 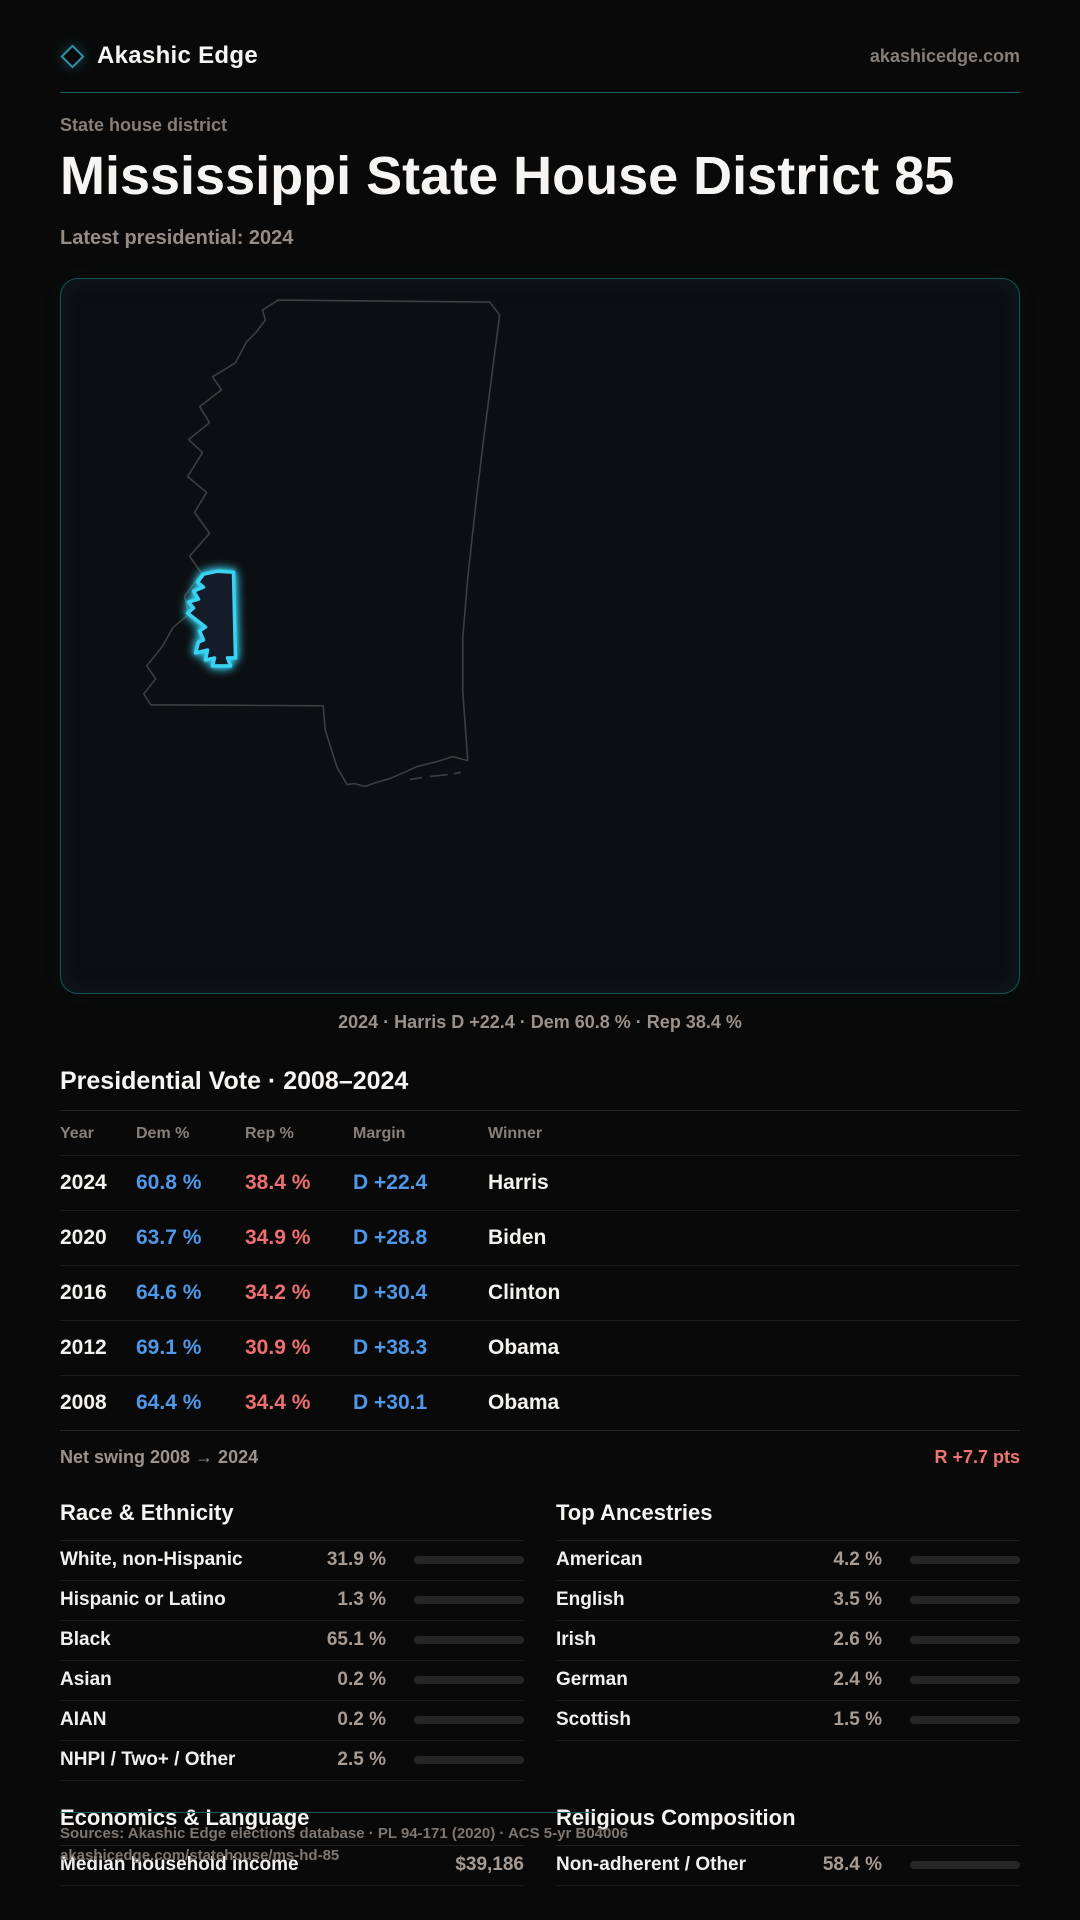 I want to click on state-outline, so click(x=321, y=543).